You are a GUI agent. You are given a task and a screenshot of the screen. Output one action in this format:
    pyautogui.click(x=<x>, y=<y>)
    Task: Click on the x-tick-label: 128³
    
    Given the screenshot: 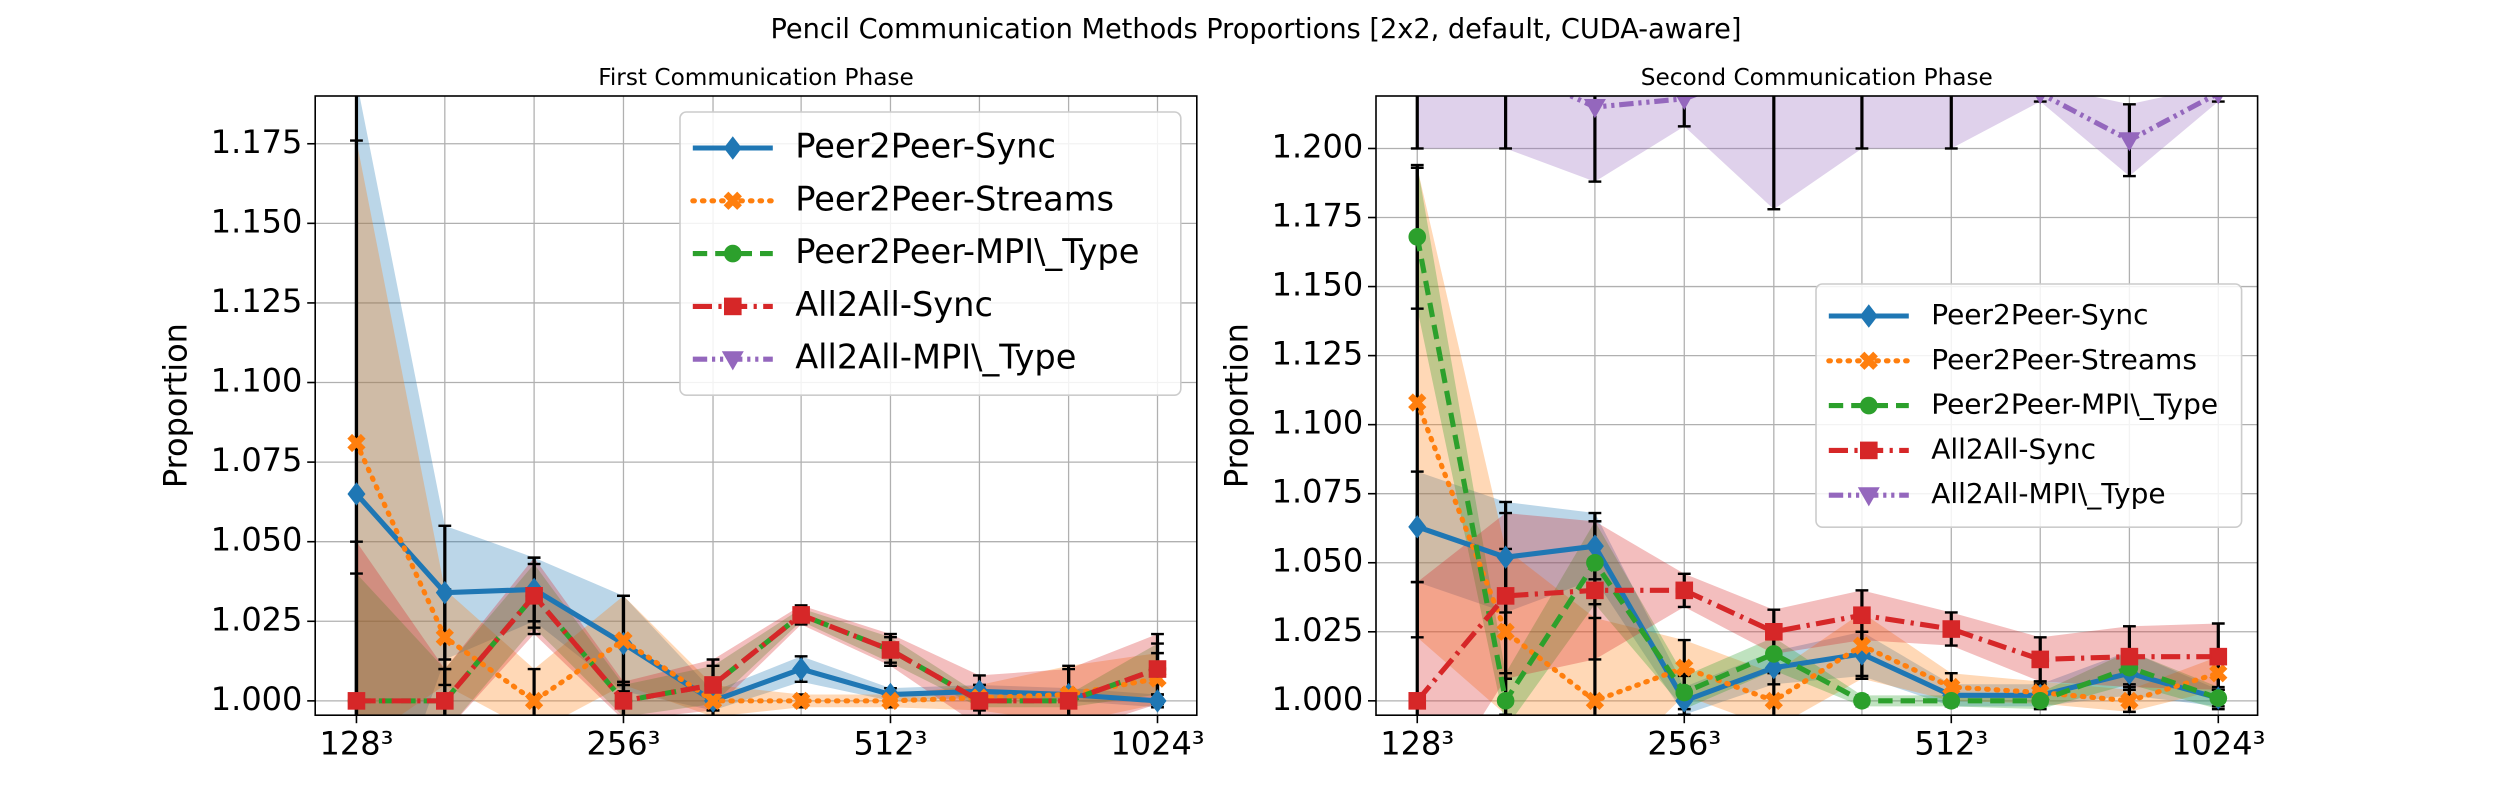 What is the action you would take?
    pyautogui.click(x=1417, y=744)
    